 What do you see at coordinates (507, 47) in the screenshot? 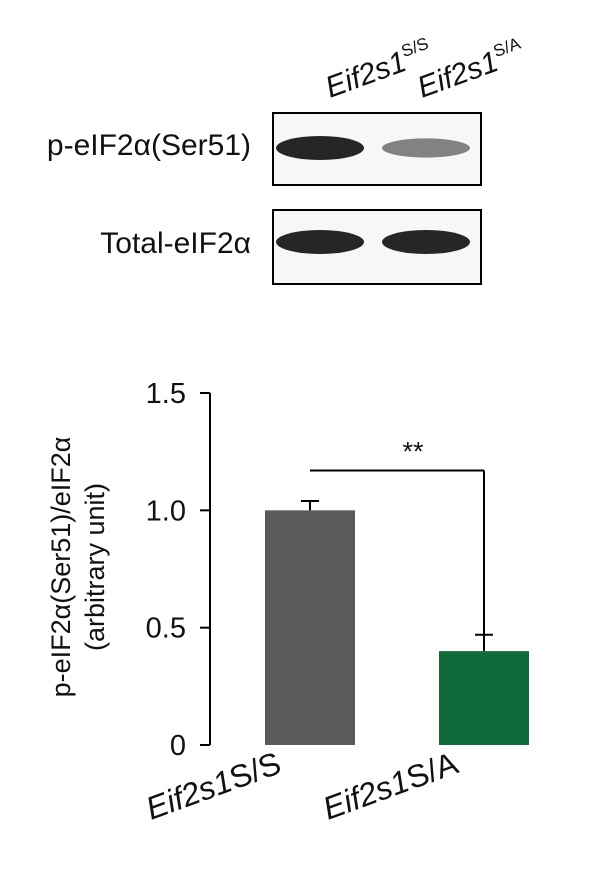
I see `lane-label-sa-sup: S/A` at bounding box center [507, 47].